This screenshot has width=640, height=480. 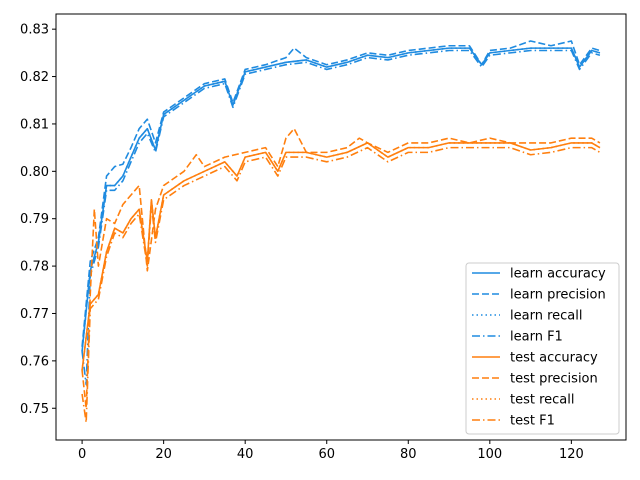 I want to click on x-tick-label: 80, so click(x=408, y=454).